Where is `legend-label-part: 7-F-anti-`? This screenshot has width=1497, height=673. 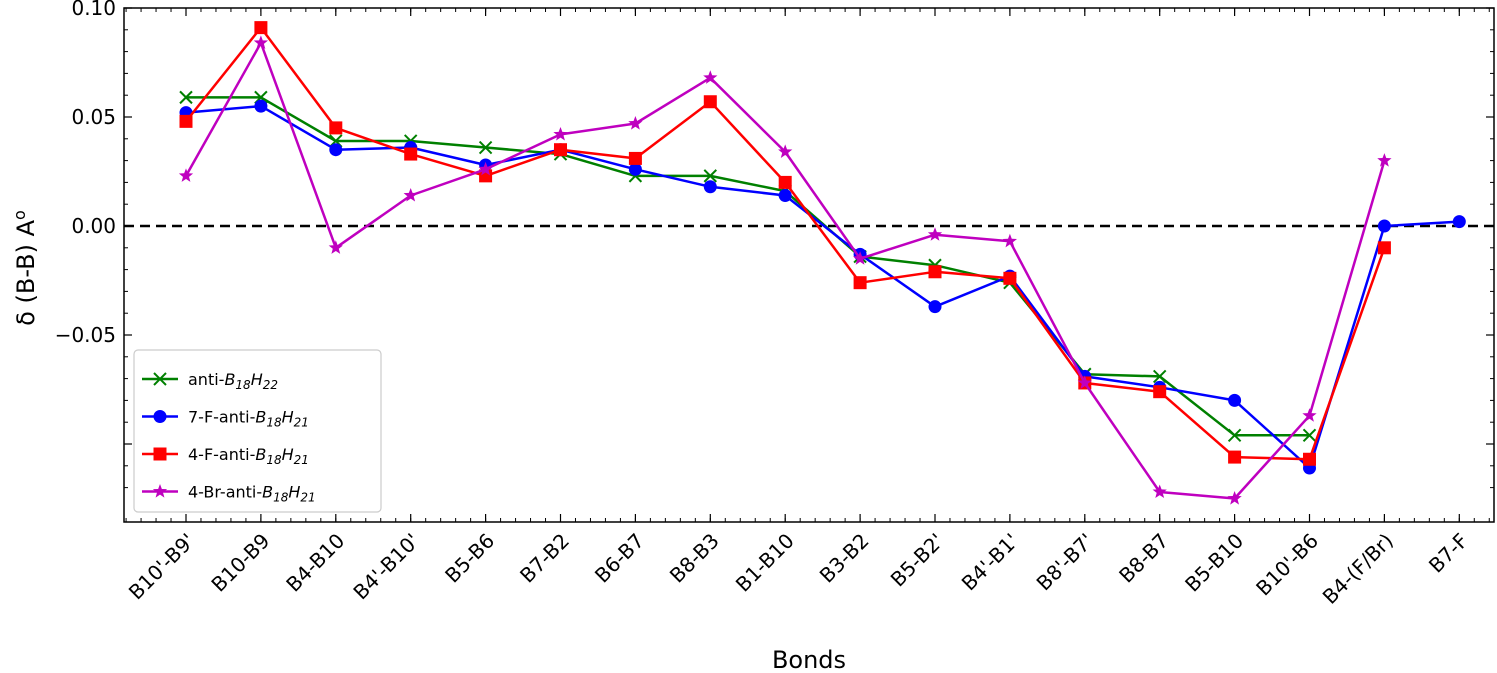
legend-label-part: 7-F-anti- is located at coordinates (221, 417).